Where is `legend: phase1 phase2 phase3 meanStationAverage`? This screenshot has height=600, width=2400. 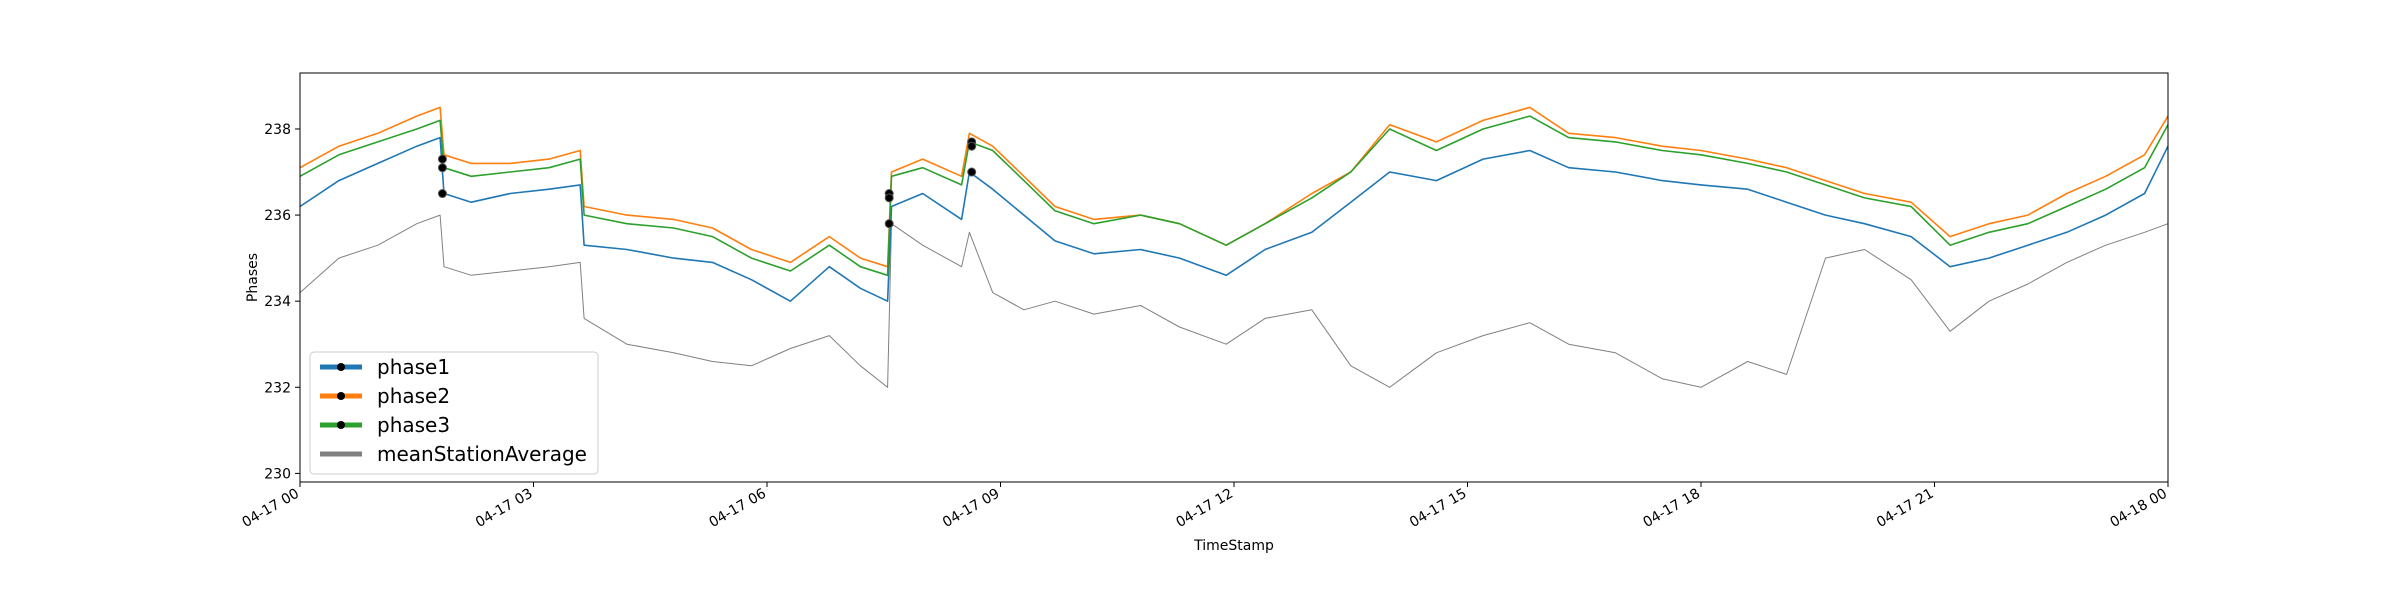
legend: phase1 phase2 phase3 meanStationAverage is located at coordinates (454, 413).